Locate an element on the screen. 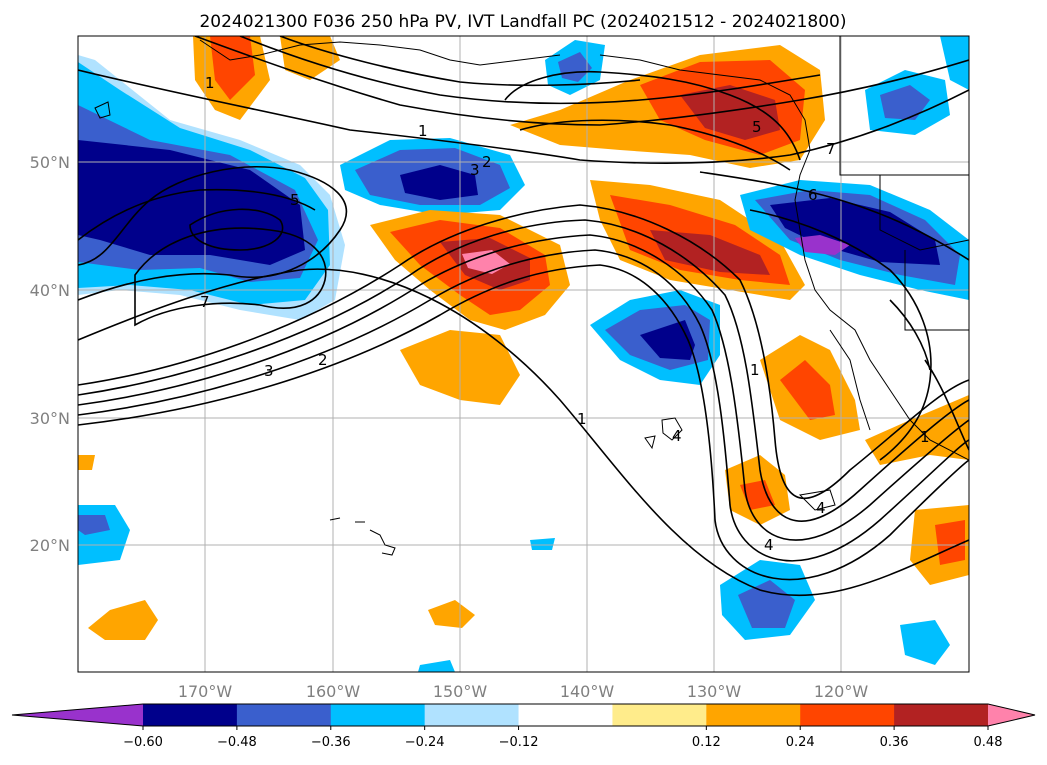 The image size is (1047, 765). negative-anomaly-subtropical-core is located at coordinates (667, 340).